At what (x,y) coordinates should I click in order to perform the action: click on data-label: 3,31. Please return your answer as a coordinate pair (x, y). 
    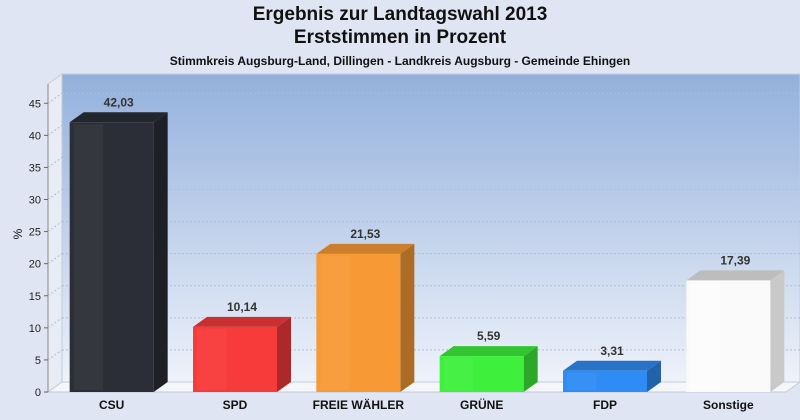
    Looking at the image, I should click on (612, 351).